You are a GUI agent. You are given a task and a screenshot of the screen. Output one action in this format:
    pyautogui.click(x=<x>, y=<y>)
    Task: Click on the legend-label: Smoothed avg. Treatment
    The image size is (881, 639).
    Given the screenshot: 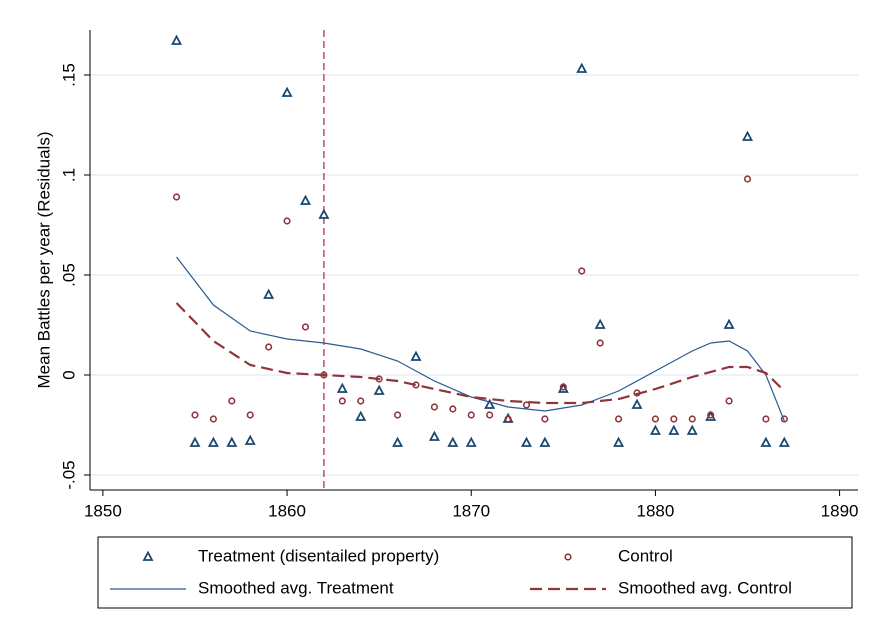 What is the action you would take?
    pyautogui.click(x=296, y=587)
    